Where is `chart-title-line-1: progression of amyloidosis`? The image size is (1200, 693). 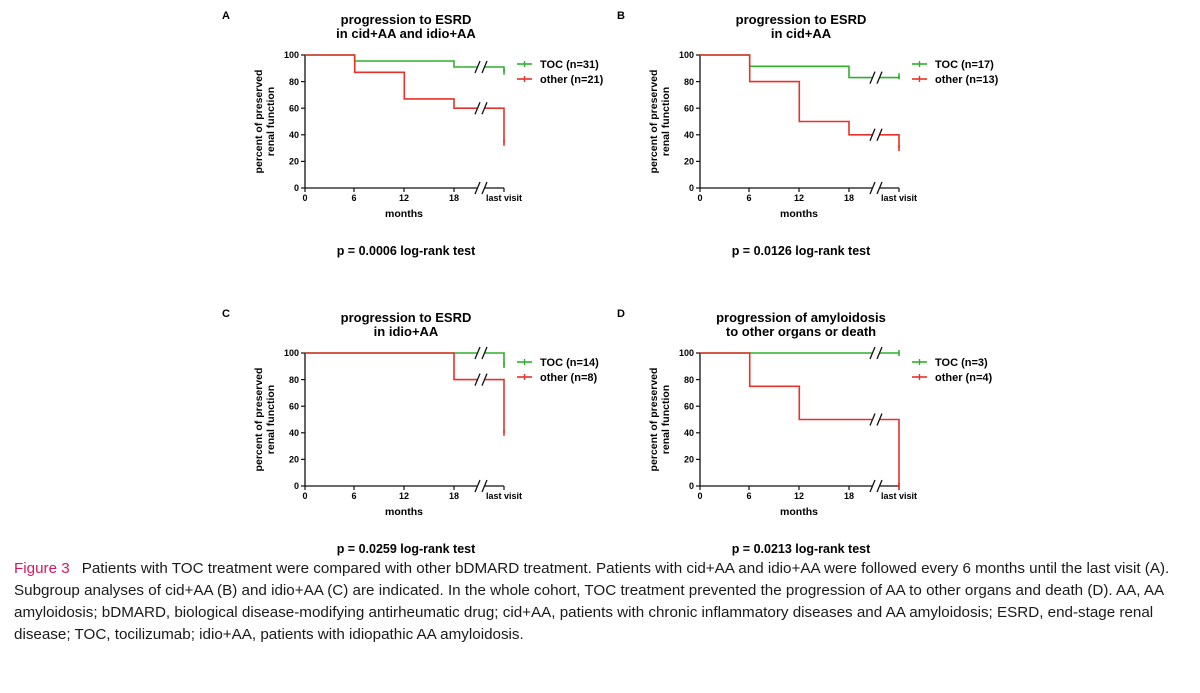 chart-title-line-1: progression of amyloidosis is located at coordinates (801, 317).